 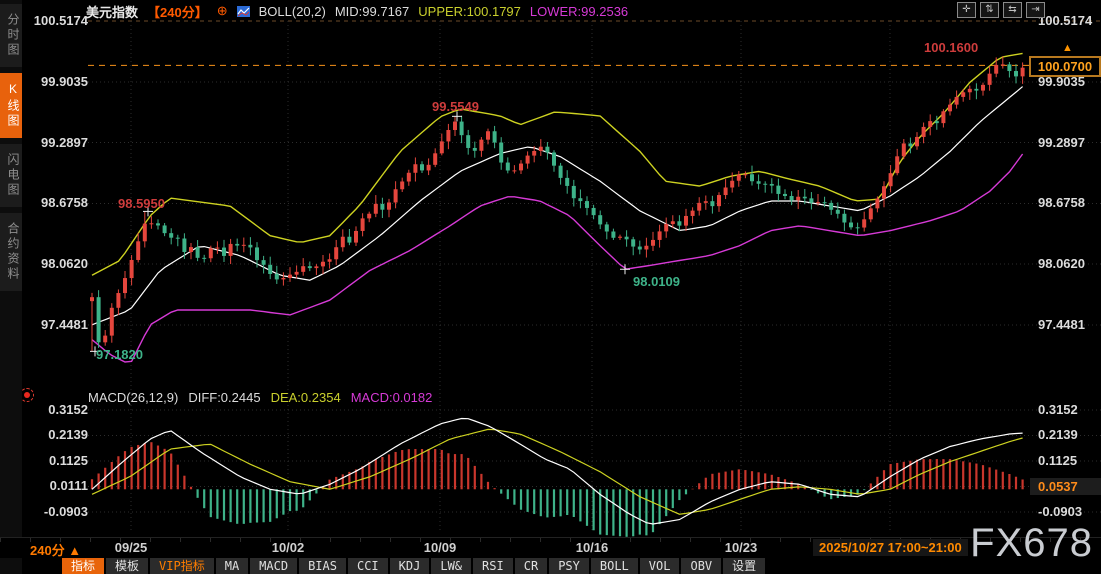 What do you see at coordinates (11, 175) in the screenshot?
I see `tab-flash-chart: 闪电图` at bounding box center [11, 175].